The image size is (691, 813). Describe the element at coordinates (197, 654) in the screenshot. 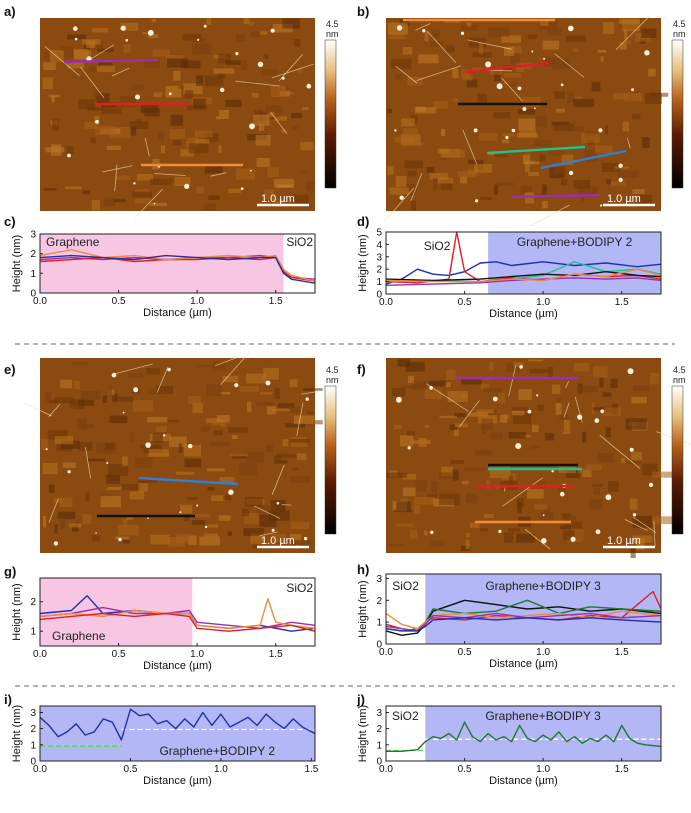

I see `x-tick-label: 1.0` at that location.